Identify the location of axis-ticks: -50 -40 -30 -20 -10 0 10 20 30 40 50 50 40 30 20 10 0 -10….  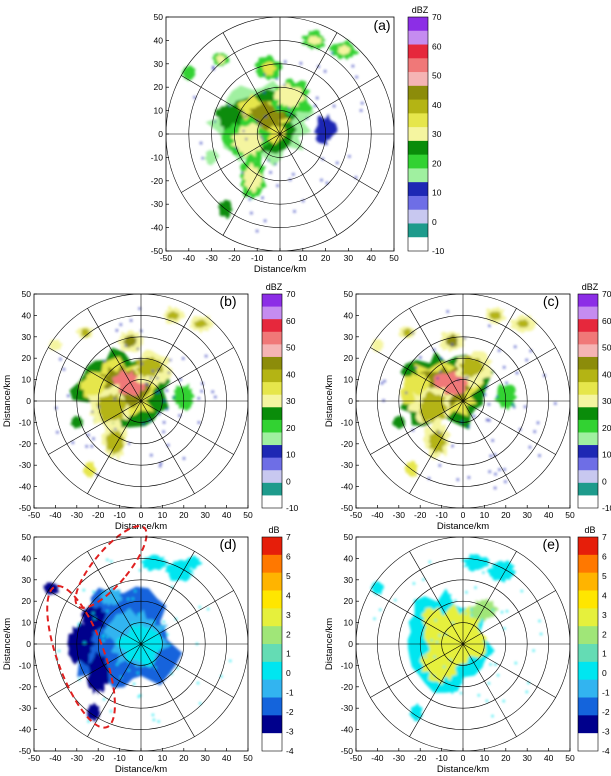
(275, 137).